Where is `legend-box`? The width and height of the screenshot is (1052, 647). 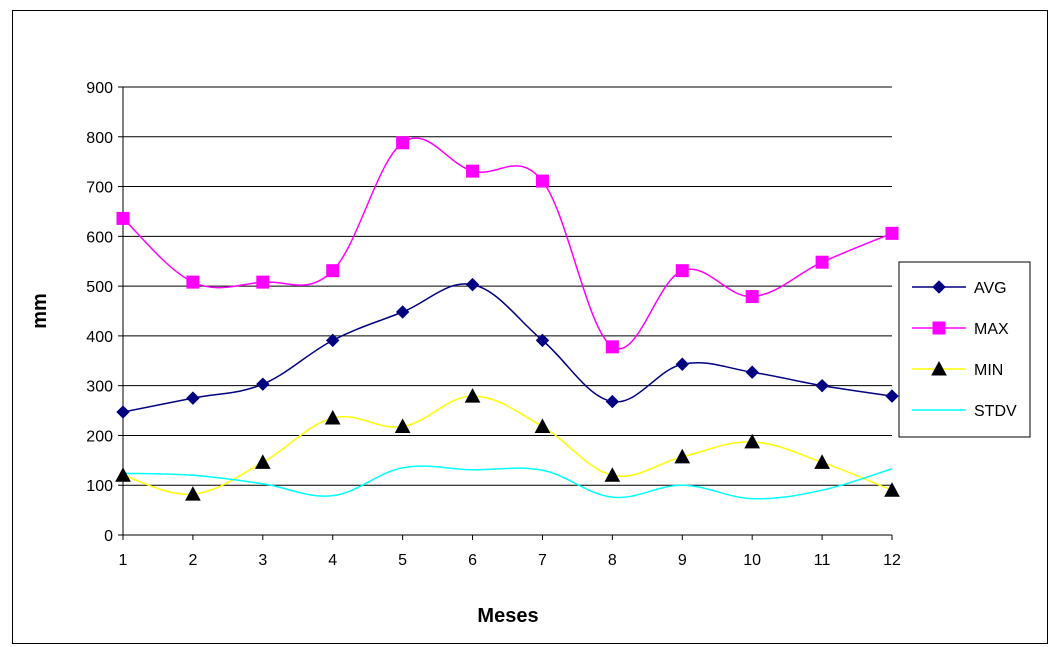
legend-box is located at coordinates (964, 349).